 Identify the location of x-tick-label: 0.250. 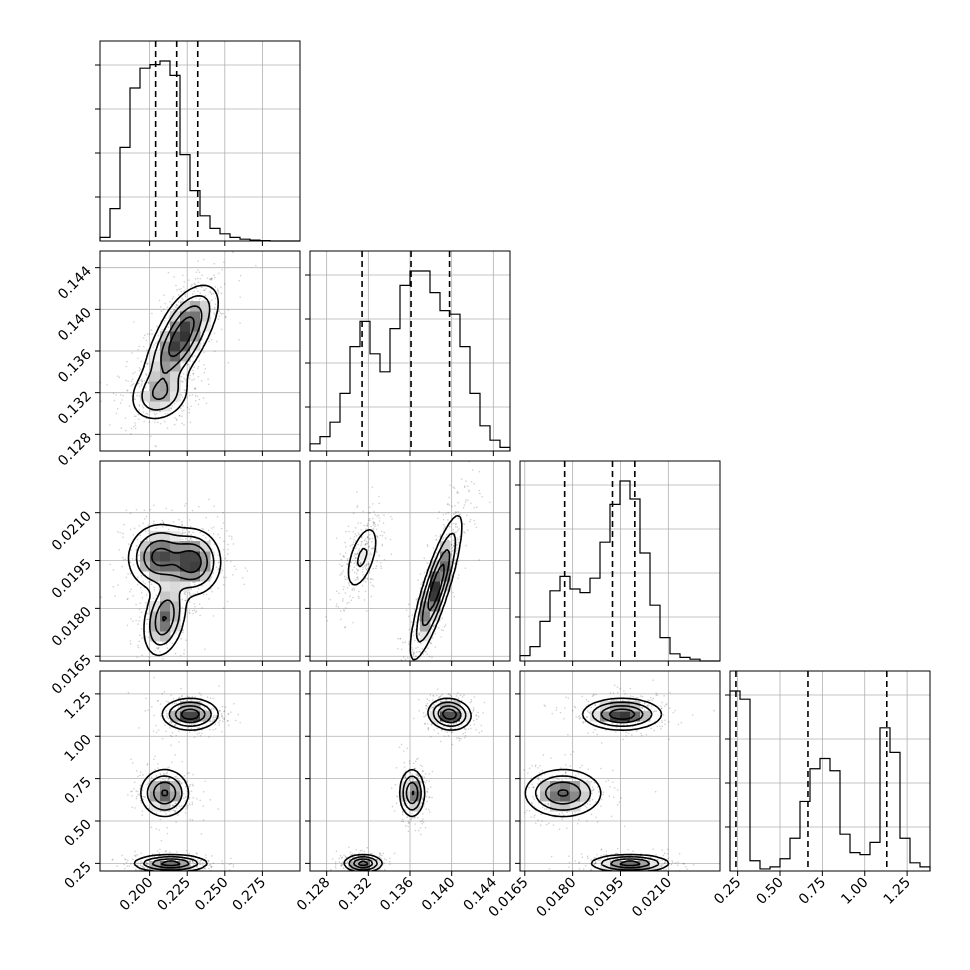
(212, 895).